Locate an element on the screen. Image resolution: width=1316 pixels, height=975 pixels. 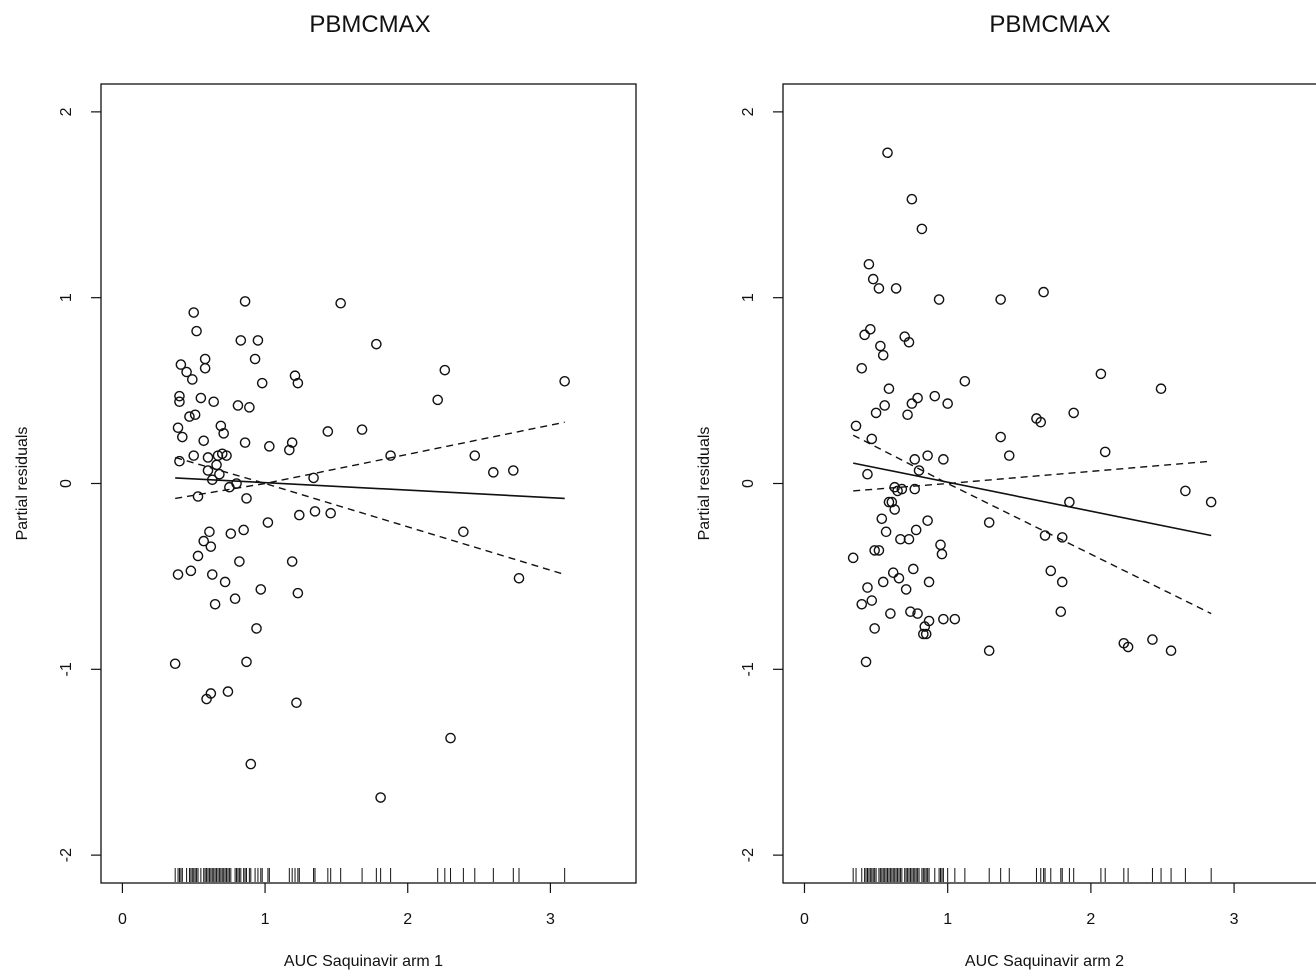
x-tick-label: 3 is located at coordinates (1234, 919).